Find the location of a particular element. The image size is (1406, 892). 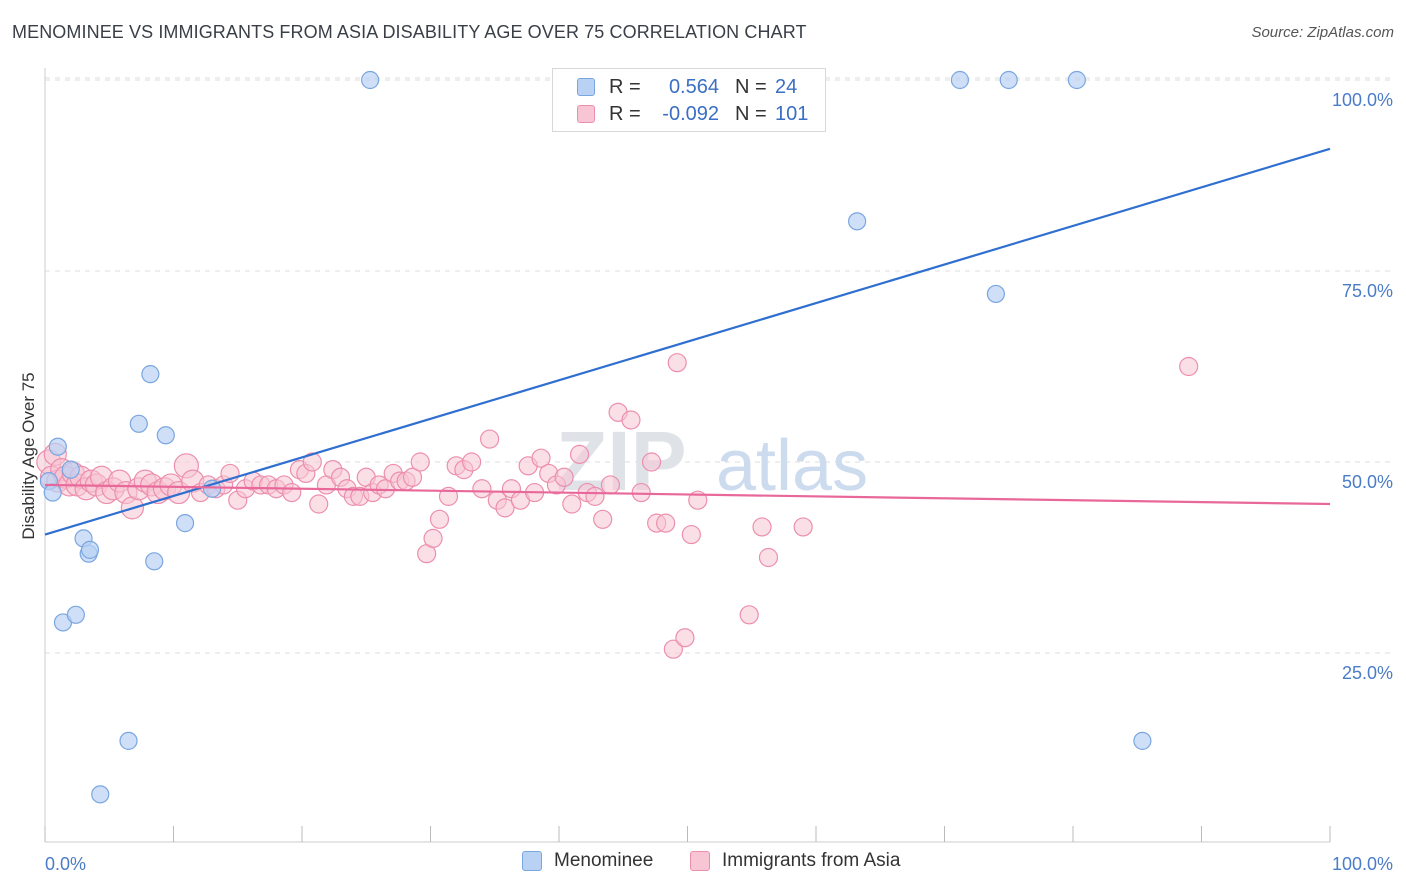

legend-item-menominee: Menominee is located at coordinates (587, 861).